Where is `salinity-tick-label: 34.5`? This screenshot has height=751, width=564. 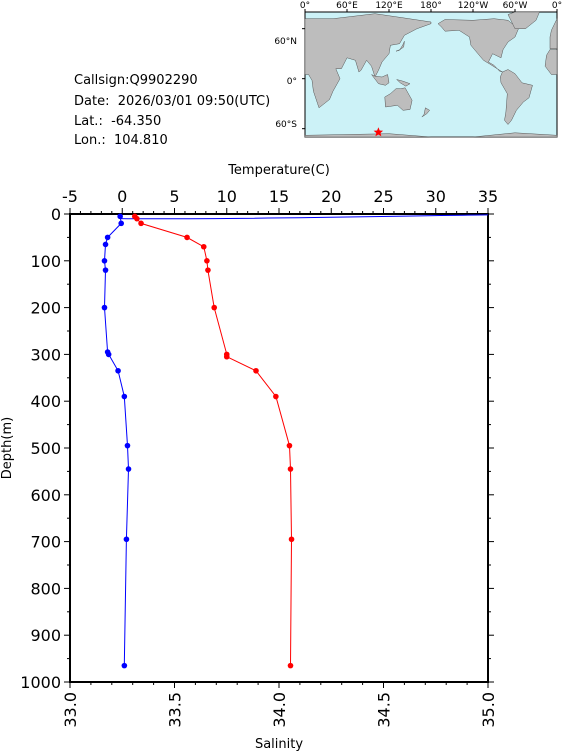 salinity-tick-label: 34.5 is located at coordinates (384, 710).